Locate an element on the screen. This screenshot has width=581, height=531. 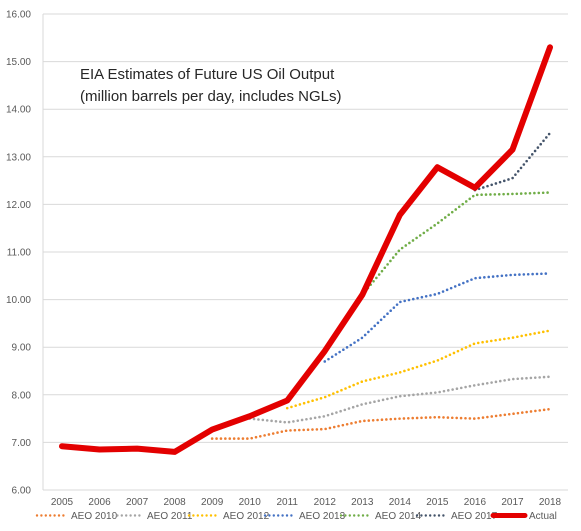
y-tick-label: 15.00 is located at coordinates (18, 62).